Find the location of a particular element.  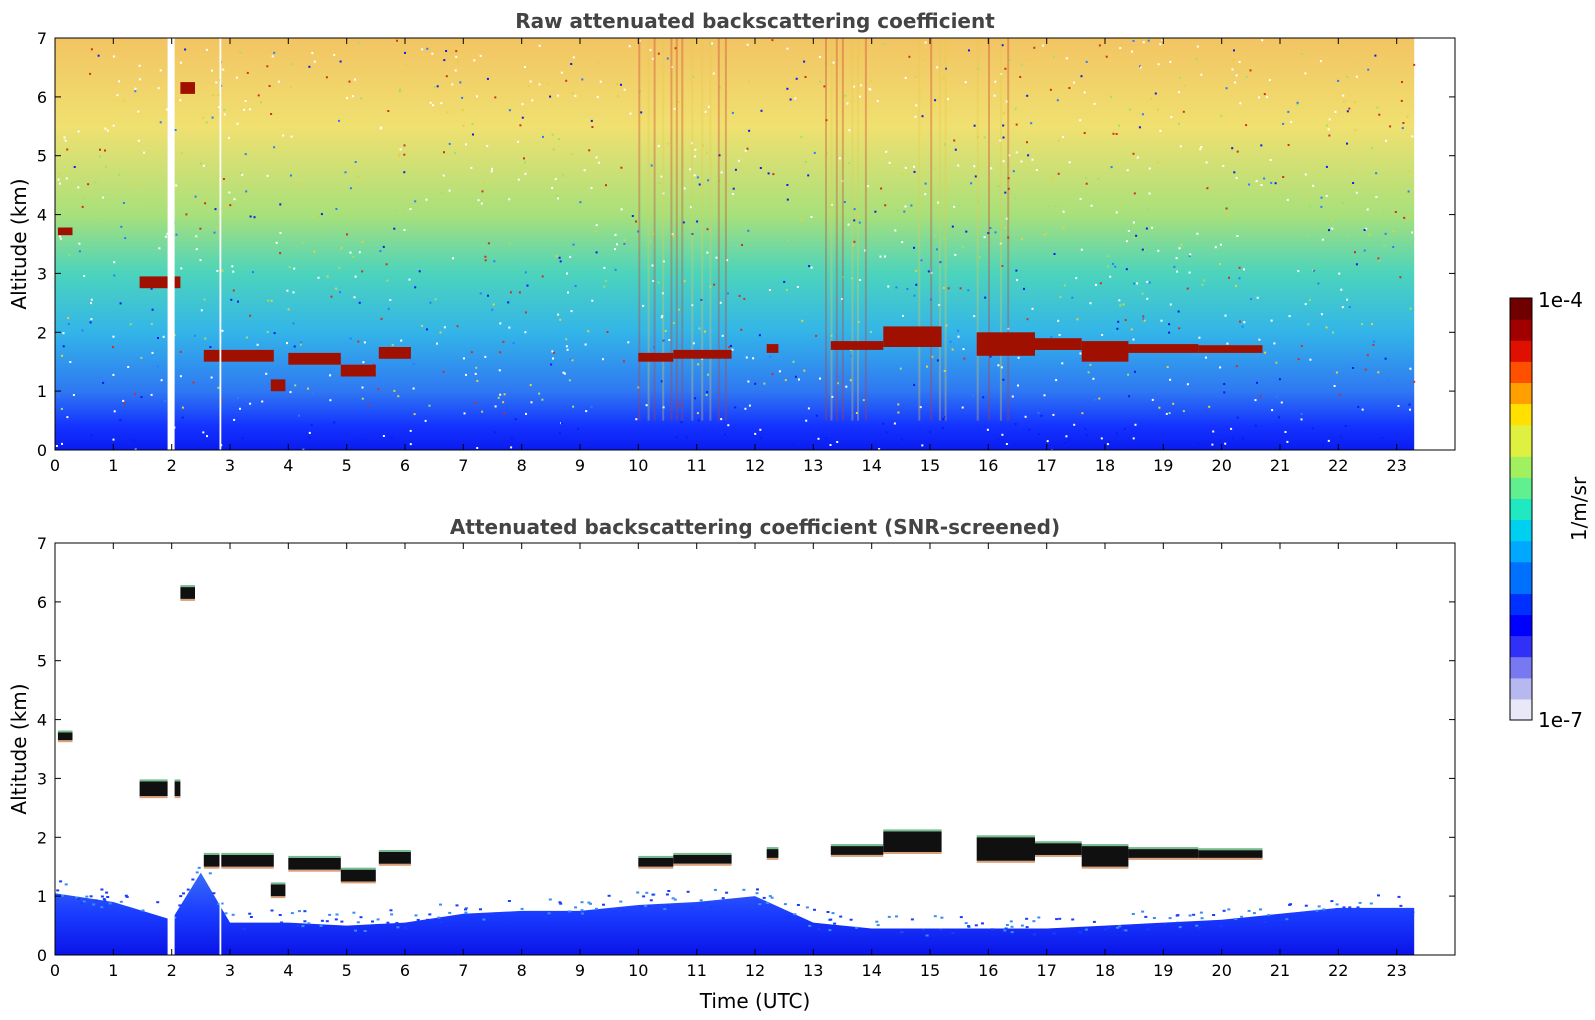

raw-x-tick-label: 10 is located at coordinates (638, 465).